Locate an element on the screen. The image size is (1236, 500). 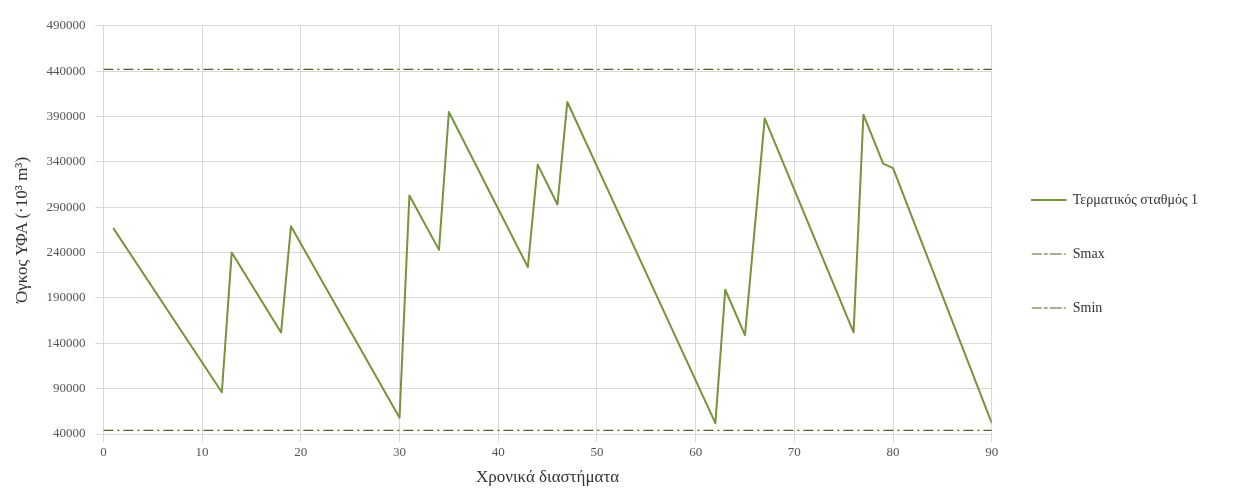
y-tick-label: 190000 is located at coordinates (66, 297).